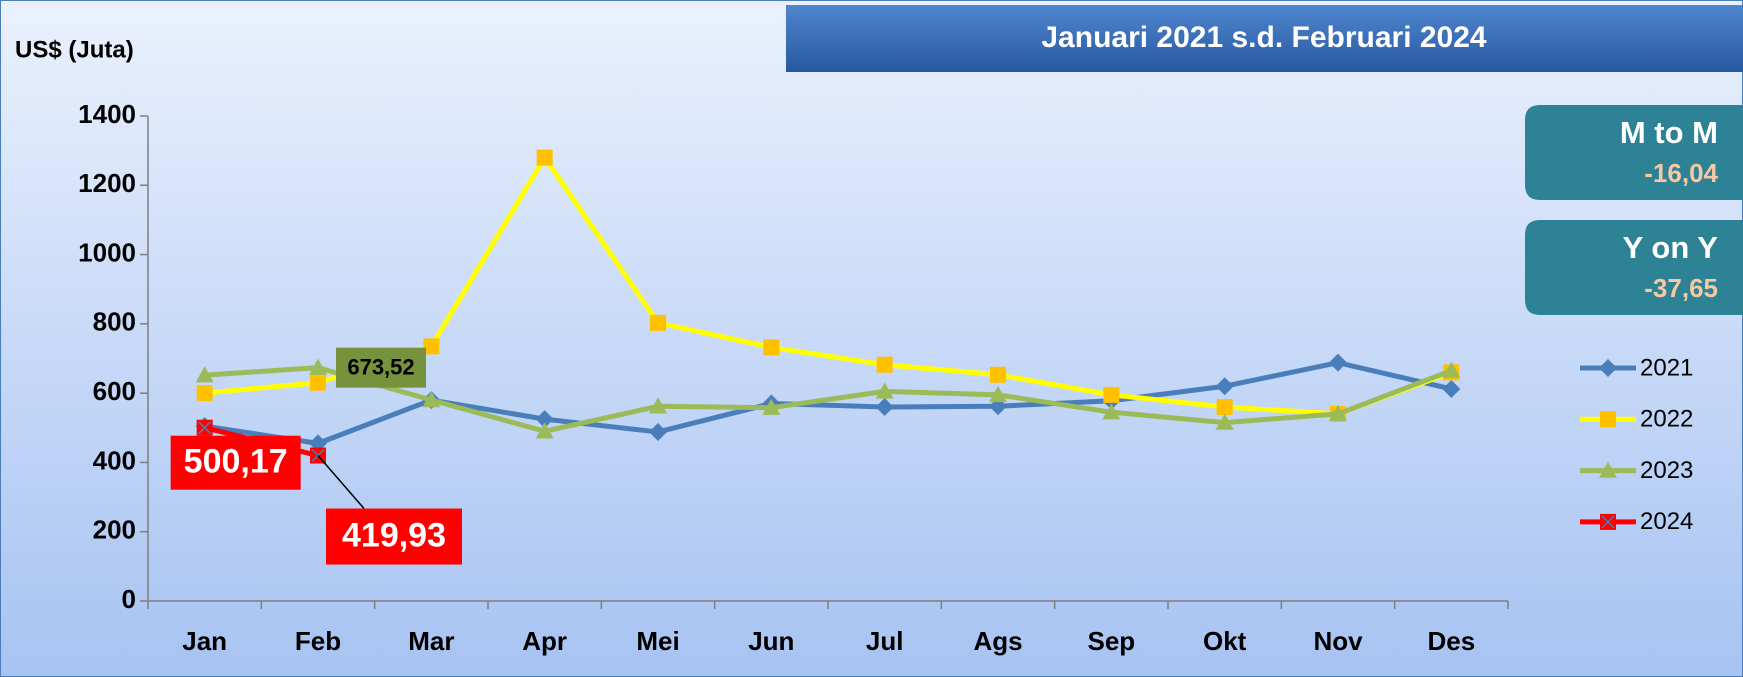  I want to click on y-tick-label: 200, so click(114, 530).